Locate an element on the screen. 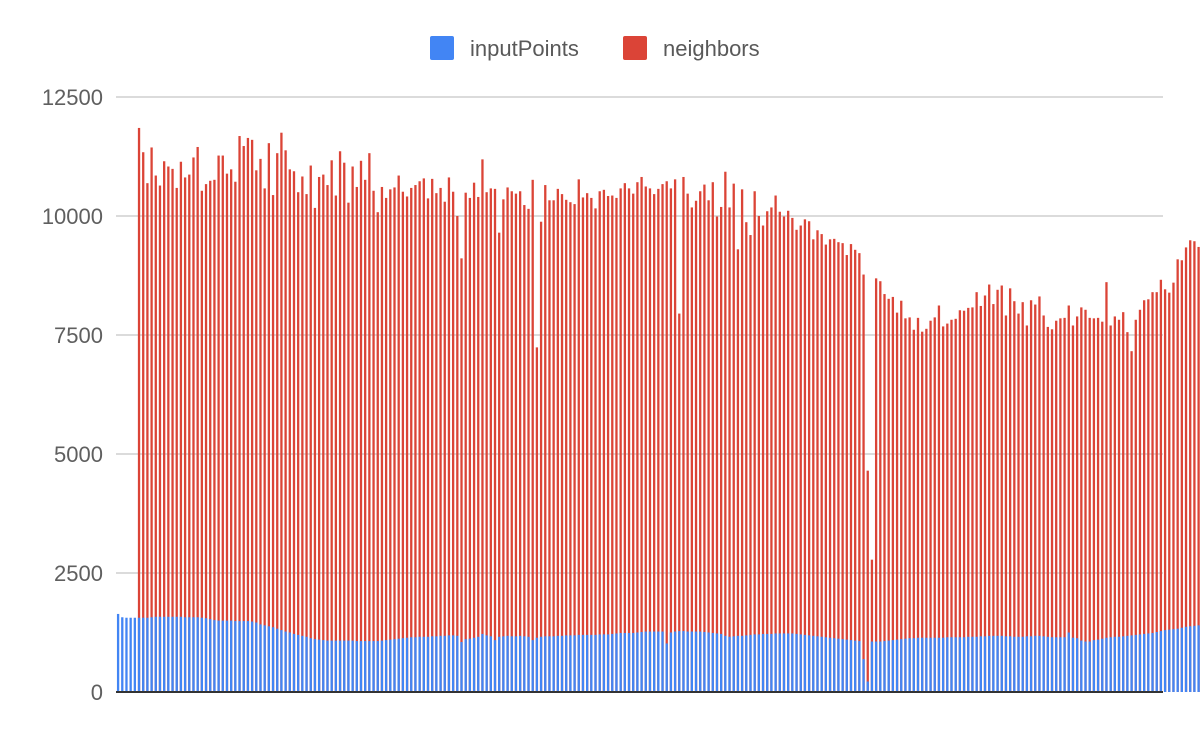  legend-item-neighbors: neighbors is located at coordinates (691, 48).